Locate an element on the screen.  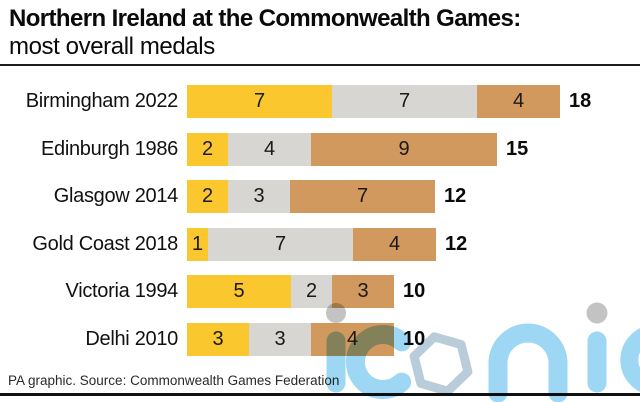
bronze-segment: 3 is located at coordinates (363, 291).